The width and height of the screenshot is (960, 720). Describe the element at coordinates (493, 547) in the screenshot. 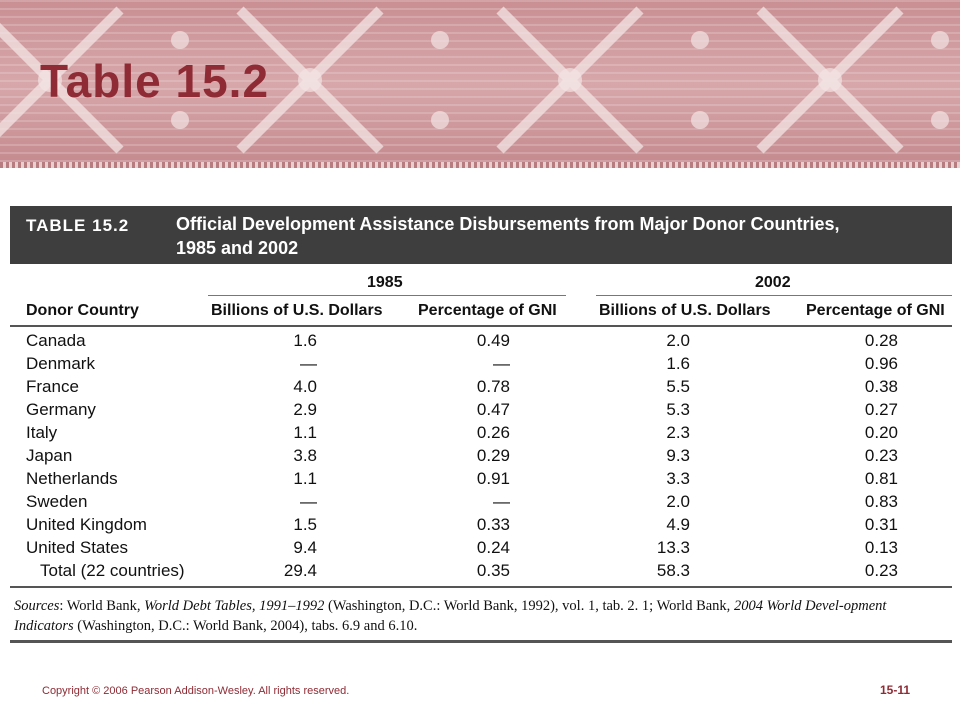

I see `cell-percent-1985: 0.24` at that location.